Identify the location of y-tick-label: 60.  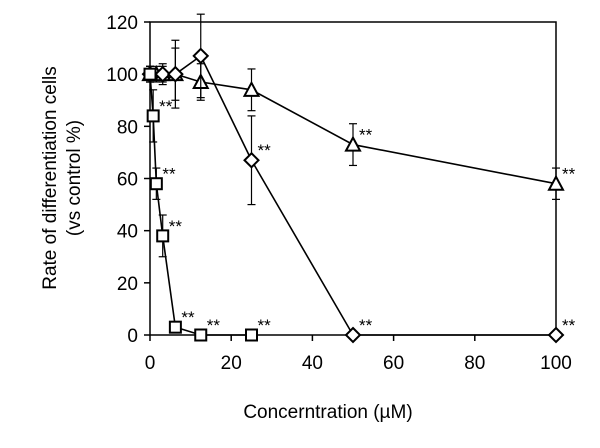
(127, 180).